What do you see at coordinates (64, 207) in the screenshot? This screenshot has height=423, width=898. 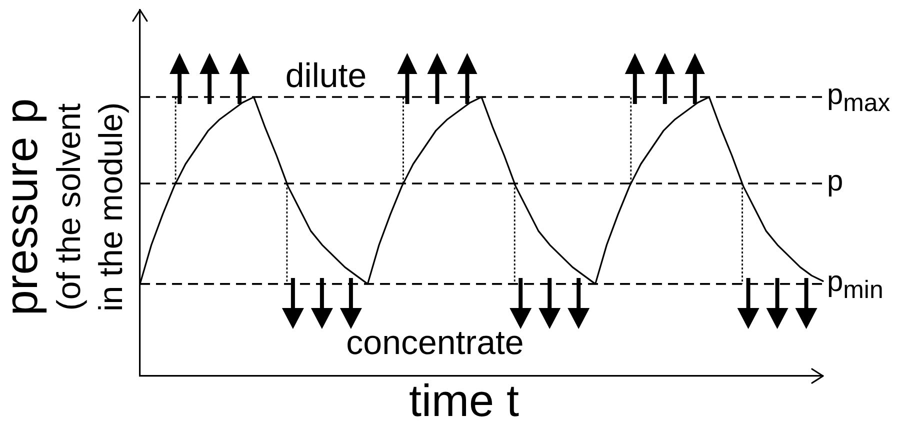 I see `y-axis-title: pressure p (of the solvent in the module)` at bounding box center [64, 207].